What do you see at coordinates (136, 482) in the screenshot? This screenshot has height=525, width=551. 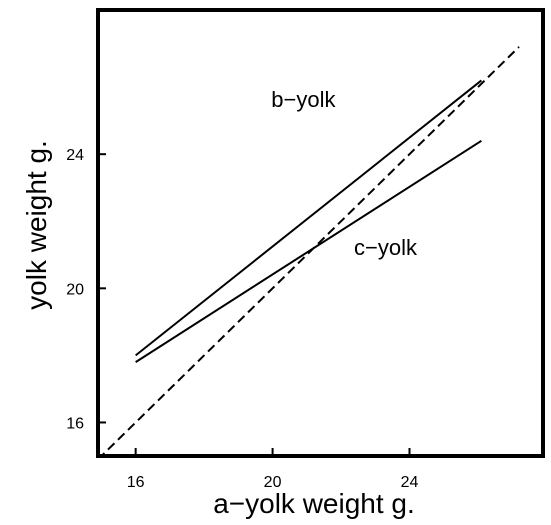 I see `x-tick-label: 16` at bounding box center [136, 482].